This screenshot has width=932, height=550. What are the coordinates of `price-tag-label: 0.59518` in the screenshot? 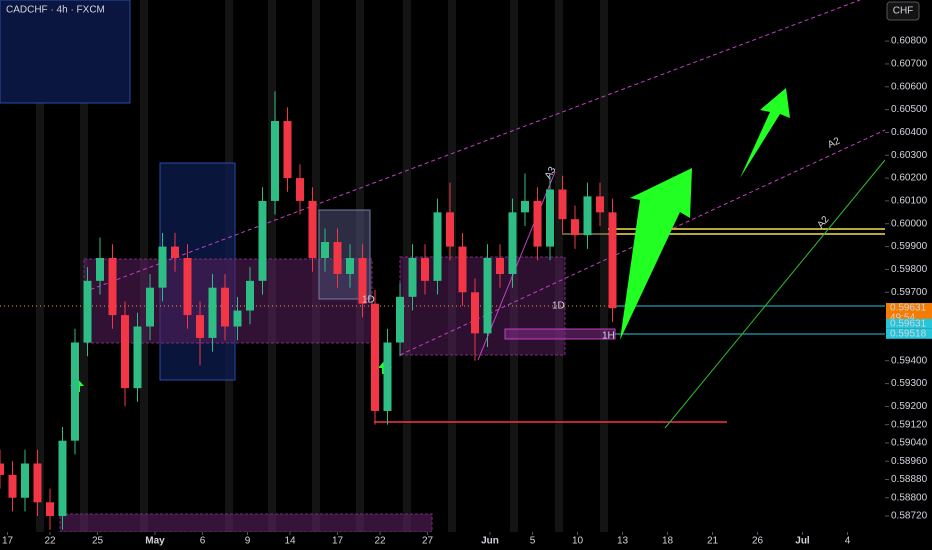 It's located at (908, 333).